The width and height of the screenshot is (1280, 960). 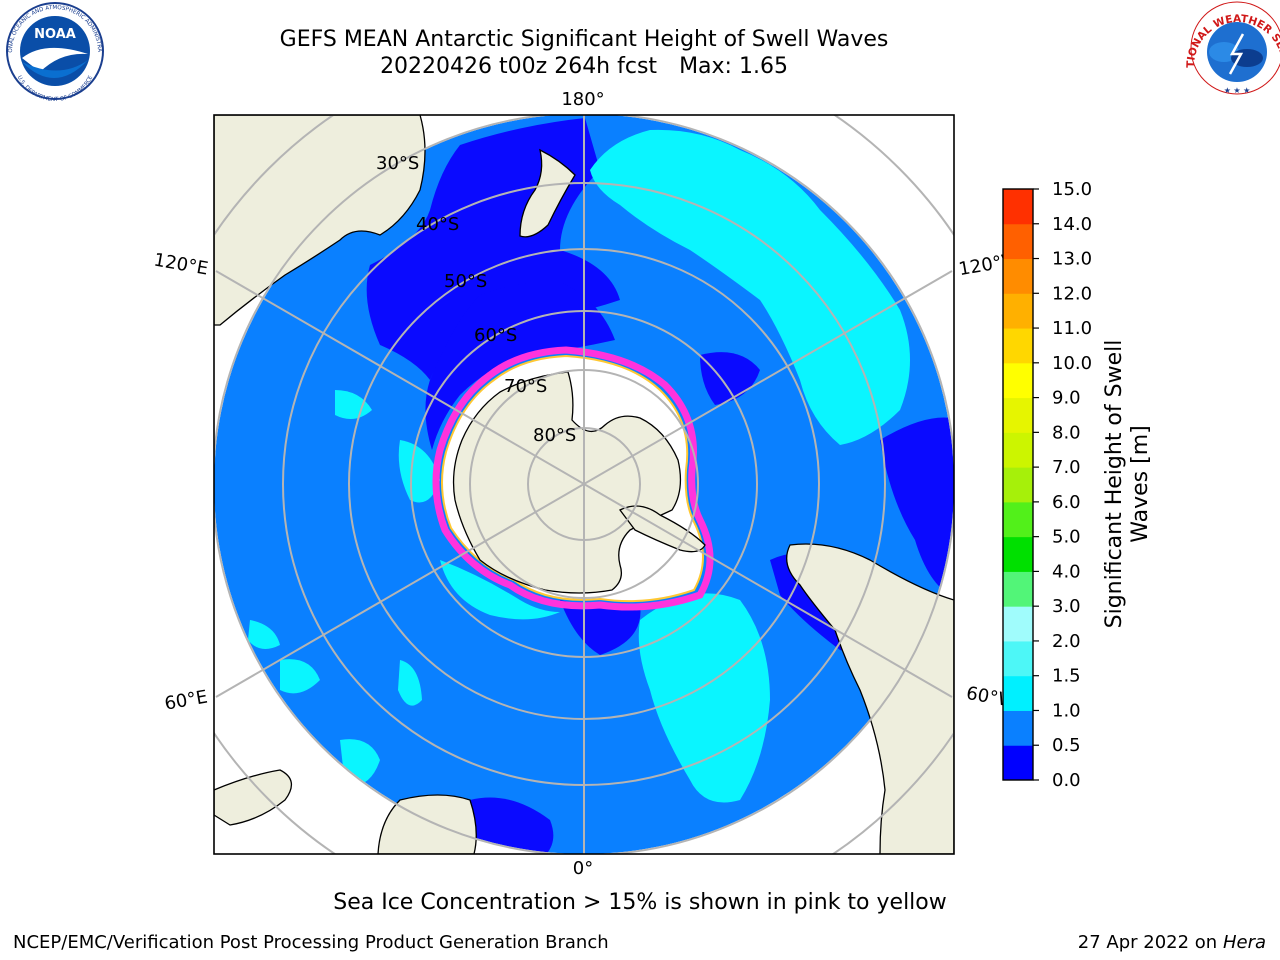 What do you see at coordinates (1066, 502) in the screenshot?
I see `colorbar-tick-label: 6.0` at bounding box center [1066, 502].